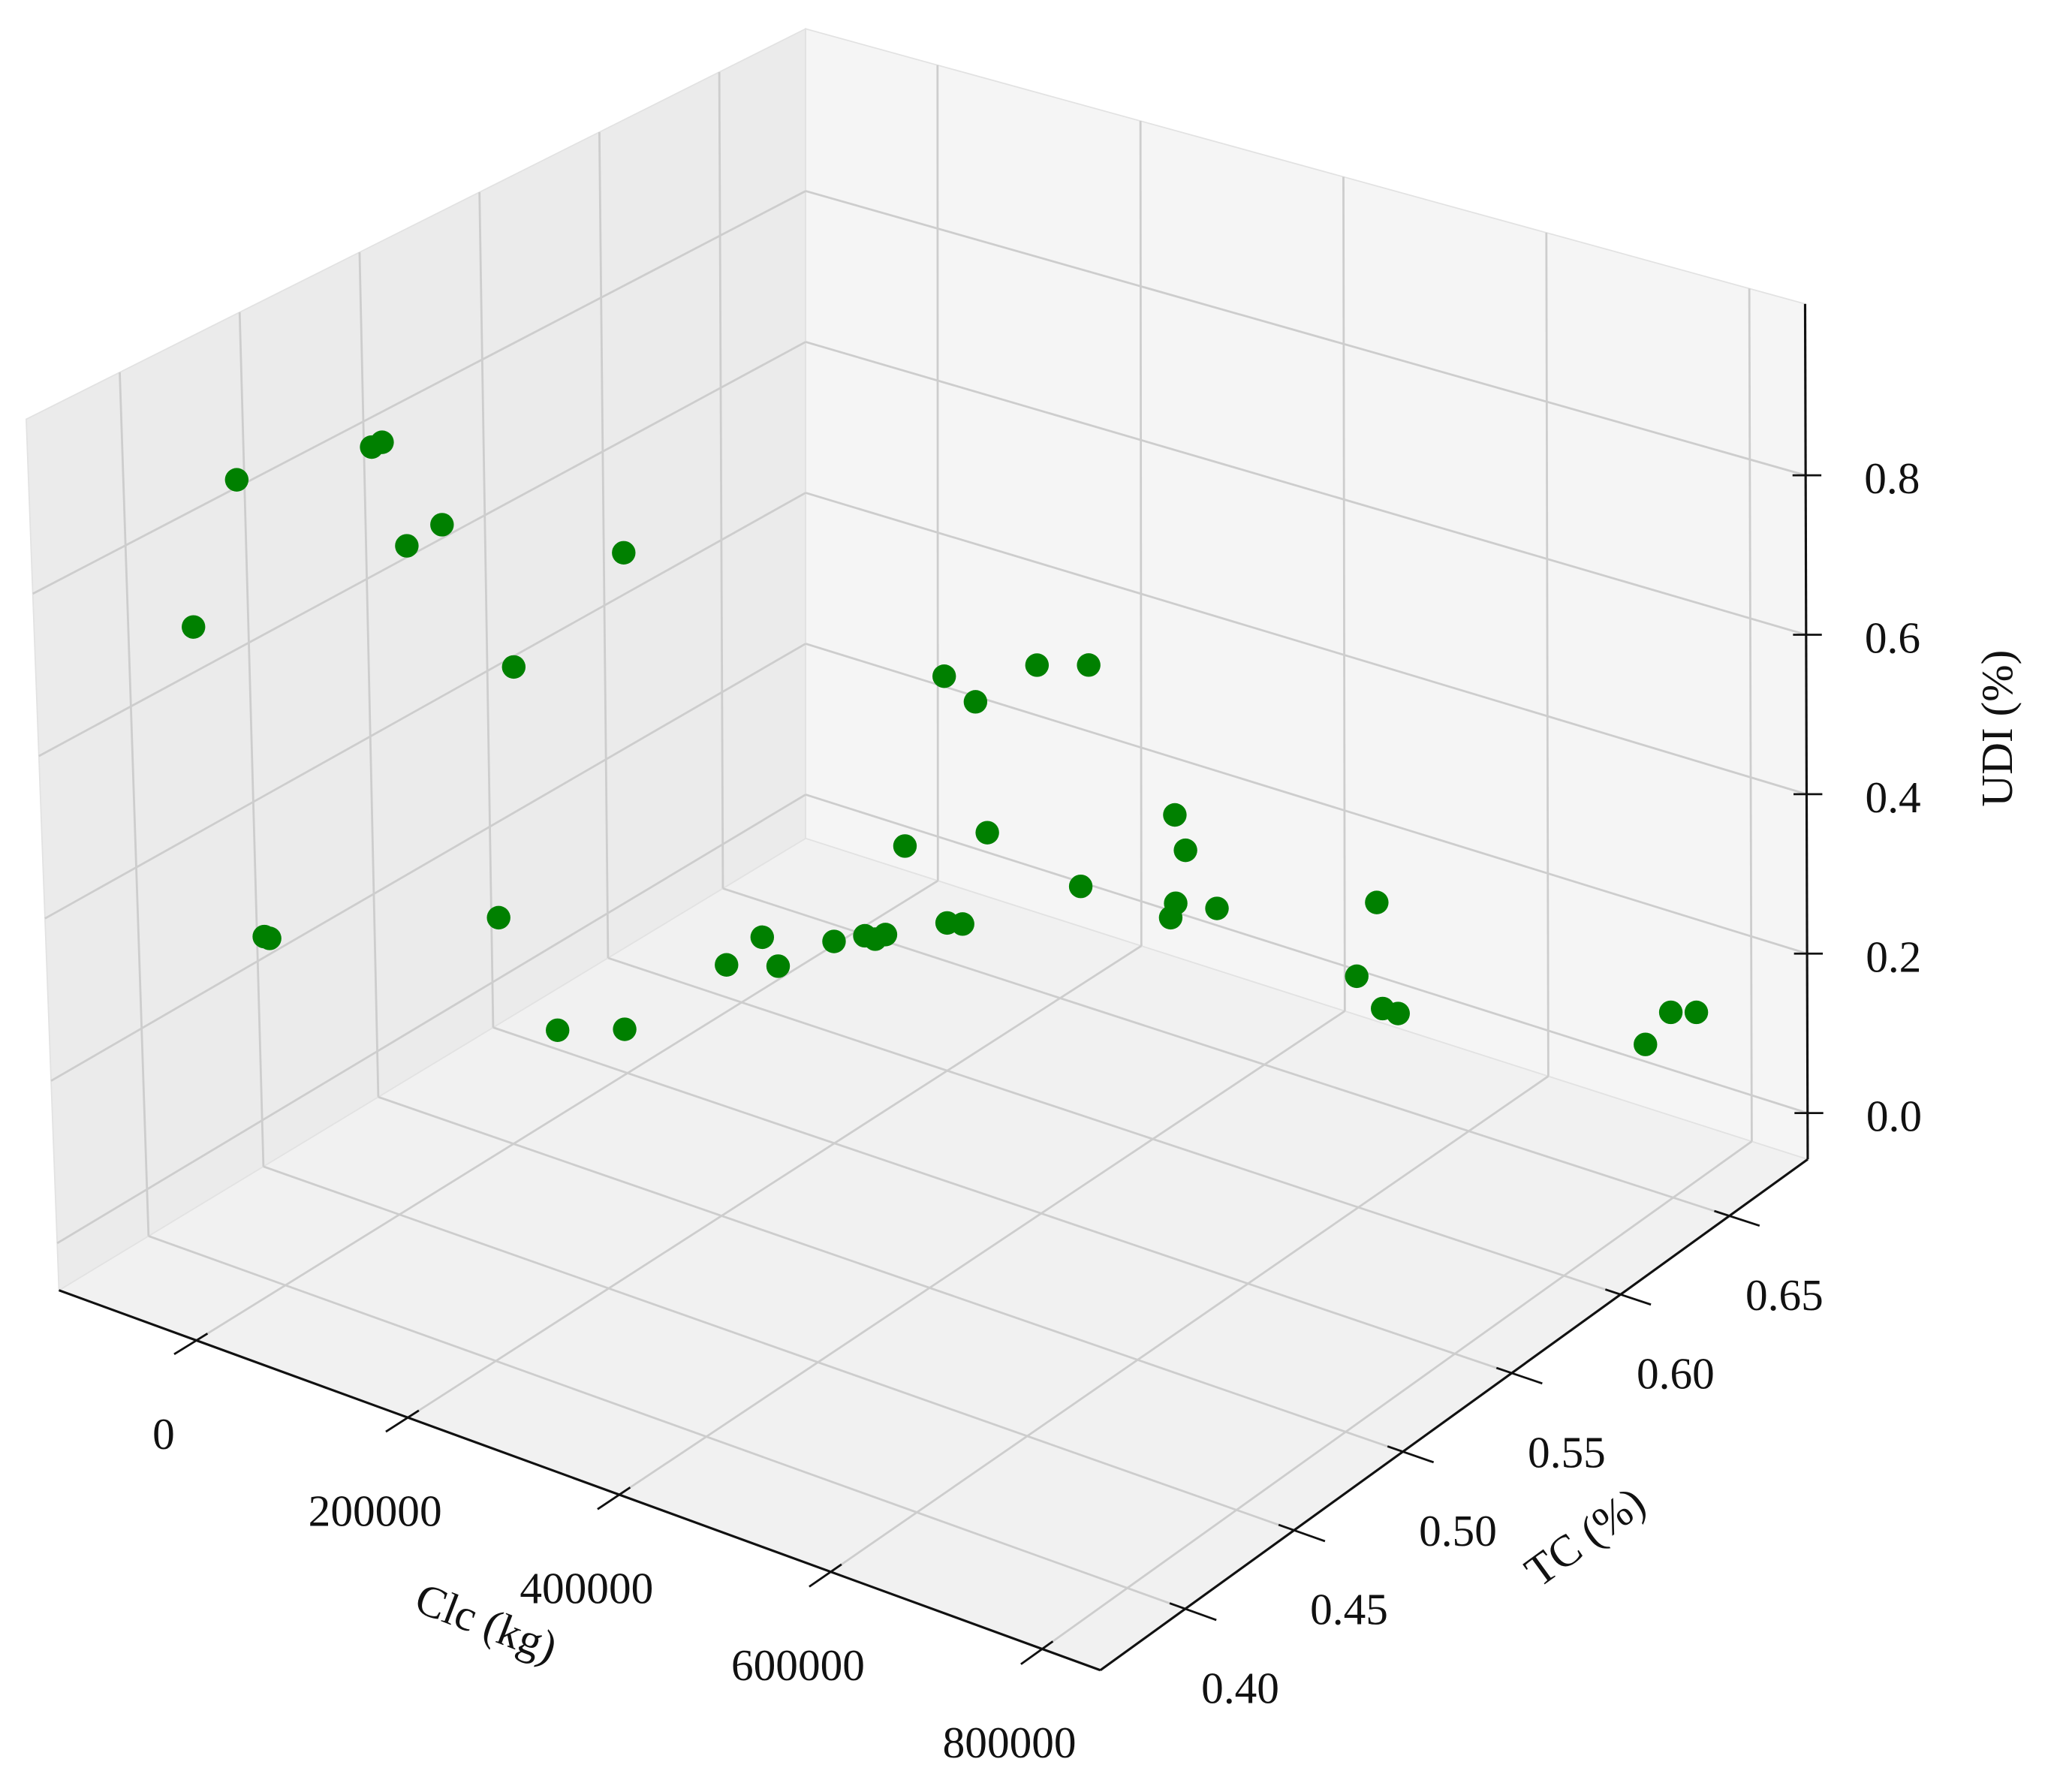 This screenshot has width=2054, height=1792. Describe the element at coordinates (1894, 956) in the screenshot. I see `z-tick-label: 0.2` at that location.